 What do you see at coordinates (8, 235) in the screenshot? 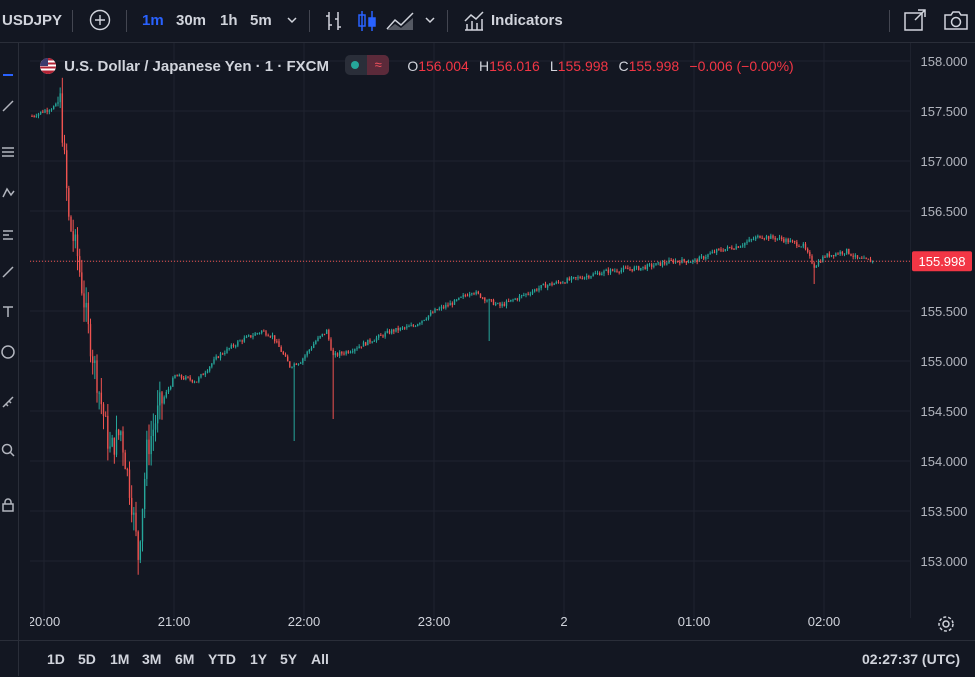
I see `prediction-icon` at bounding box center [8, 235].